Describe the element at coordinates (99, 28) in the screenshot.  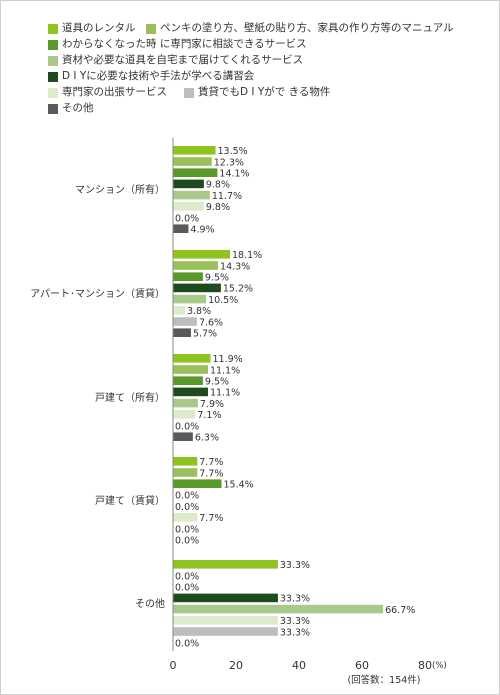
I see `legend-label: 道具のレンタル` at that location.